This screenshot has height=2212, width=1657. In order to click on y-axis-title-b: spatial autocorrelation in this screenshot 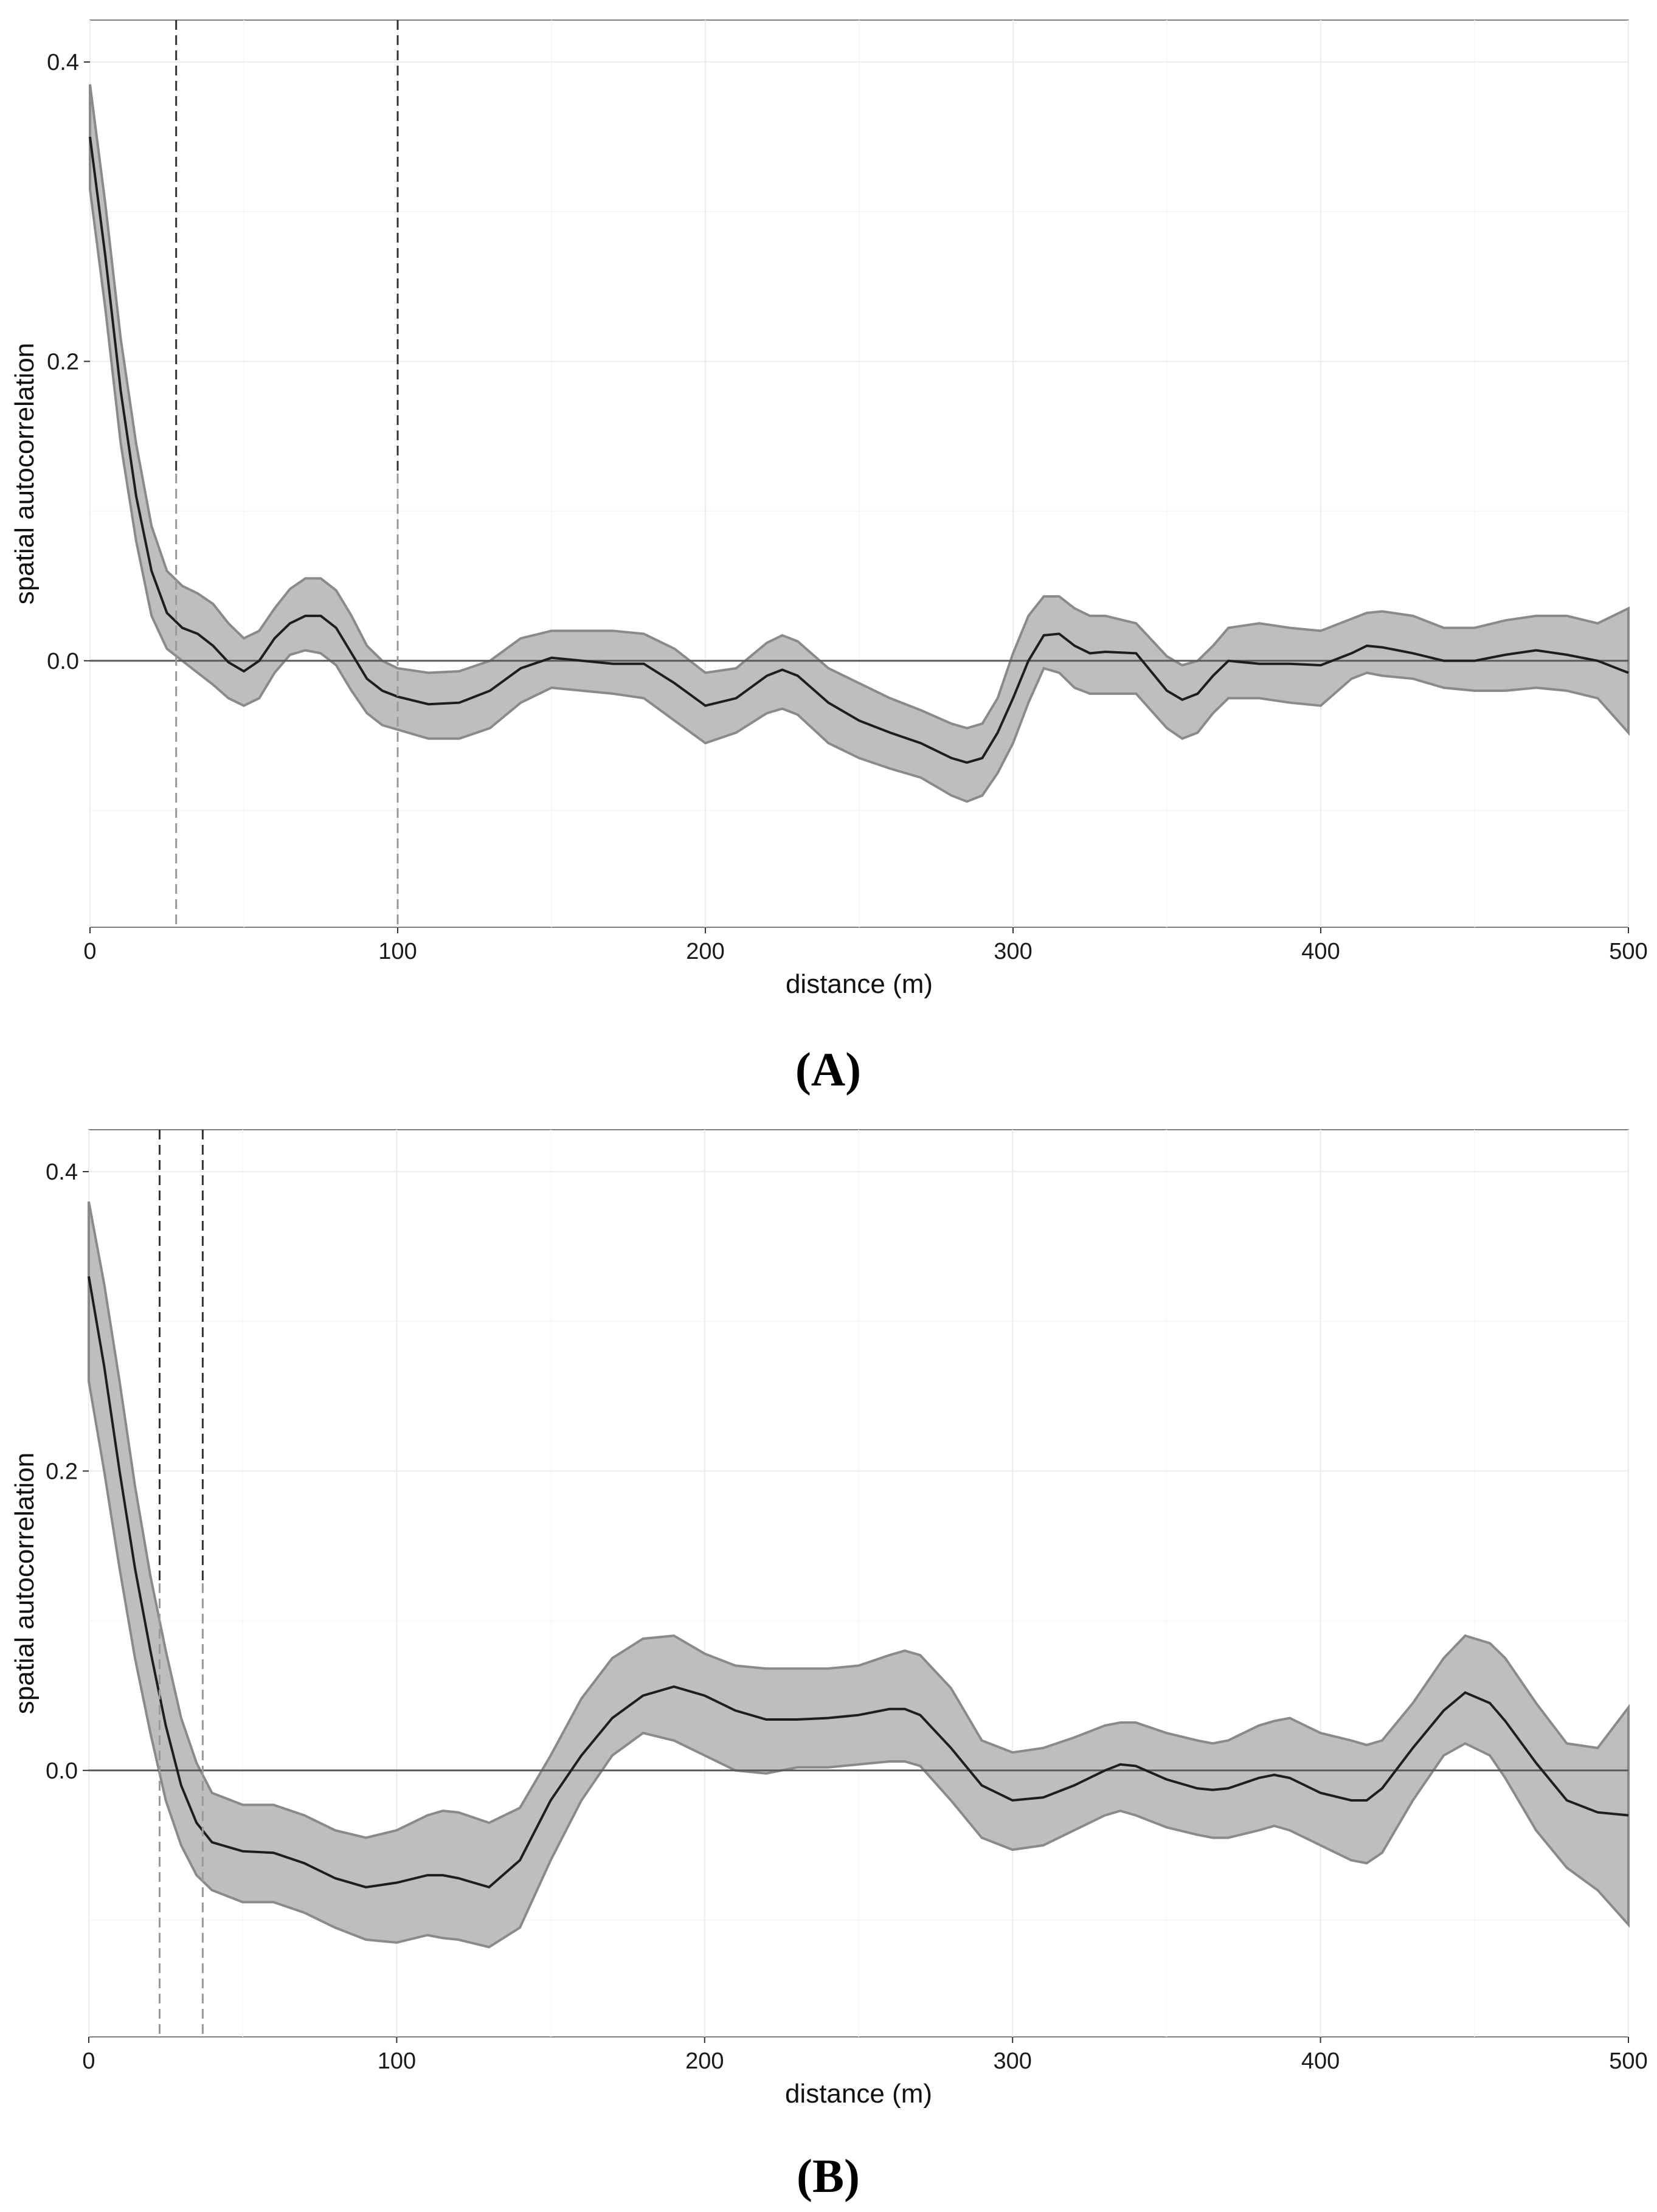, I will do `click(25, 1583)`.